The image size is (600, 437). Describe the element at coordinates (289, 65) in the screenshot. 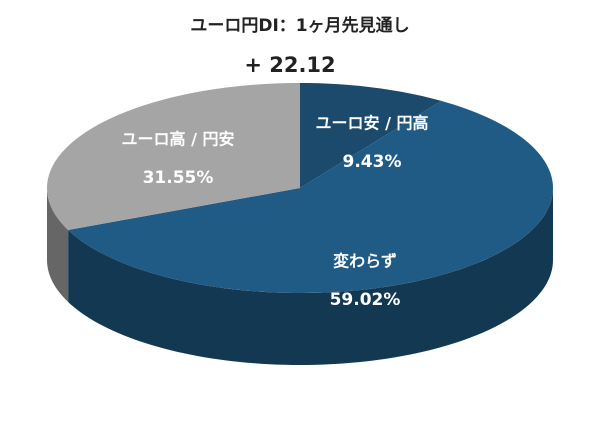

I see `chart-subtitle: + 22.12` at that location.